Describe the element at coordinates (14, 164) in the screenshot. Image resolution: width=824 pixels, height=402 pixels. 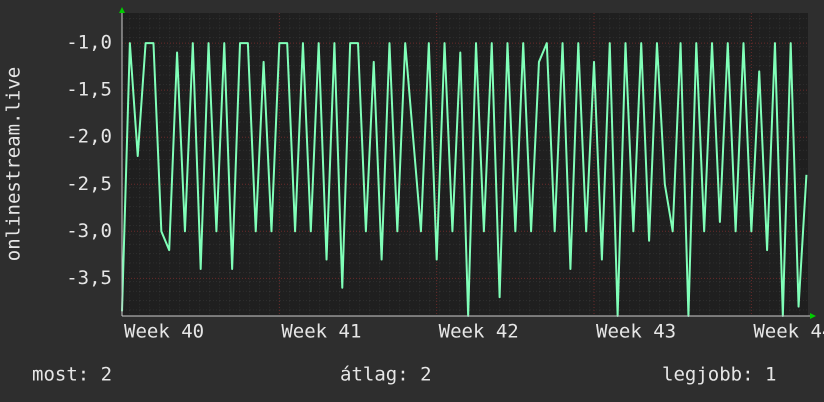
I see `y-axis-label: onlinestream.live` at that location.